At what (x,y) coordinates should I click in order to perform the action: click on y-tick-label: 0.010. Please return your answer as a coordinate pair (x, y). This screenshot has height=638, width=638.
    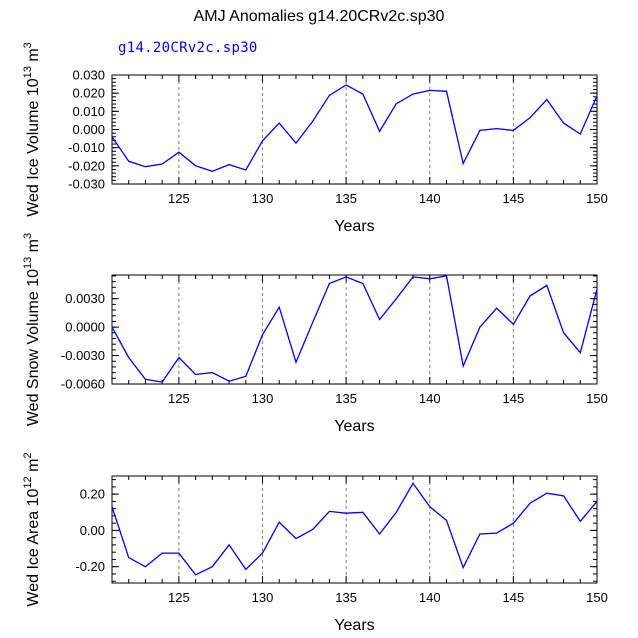
    Looking at the image, I should click on (88, 111).